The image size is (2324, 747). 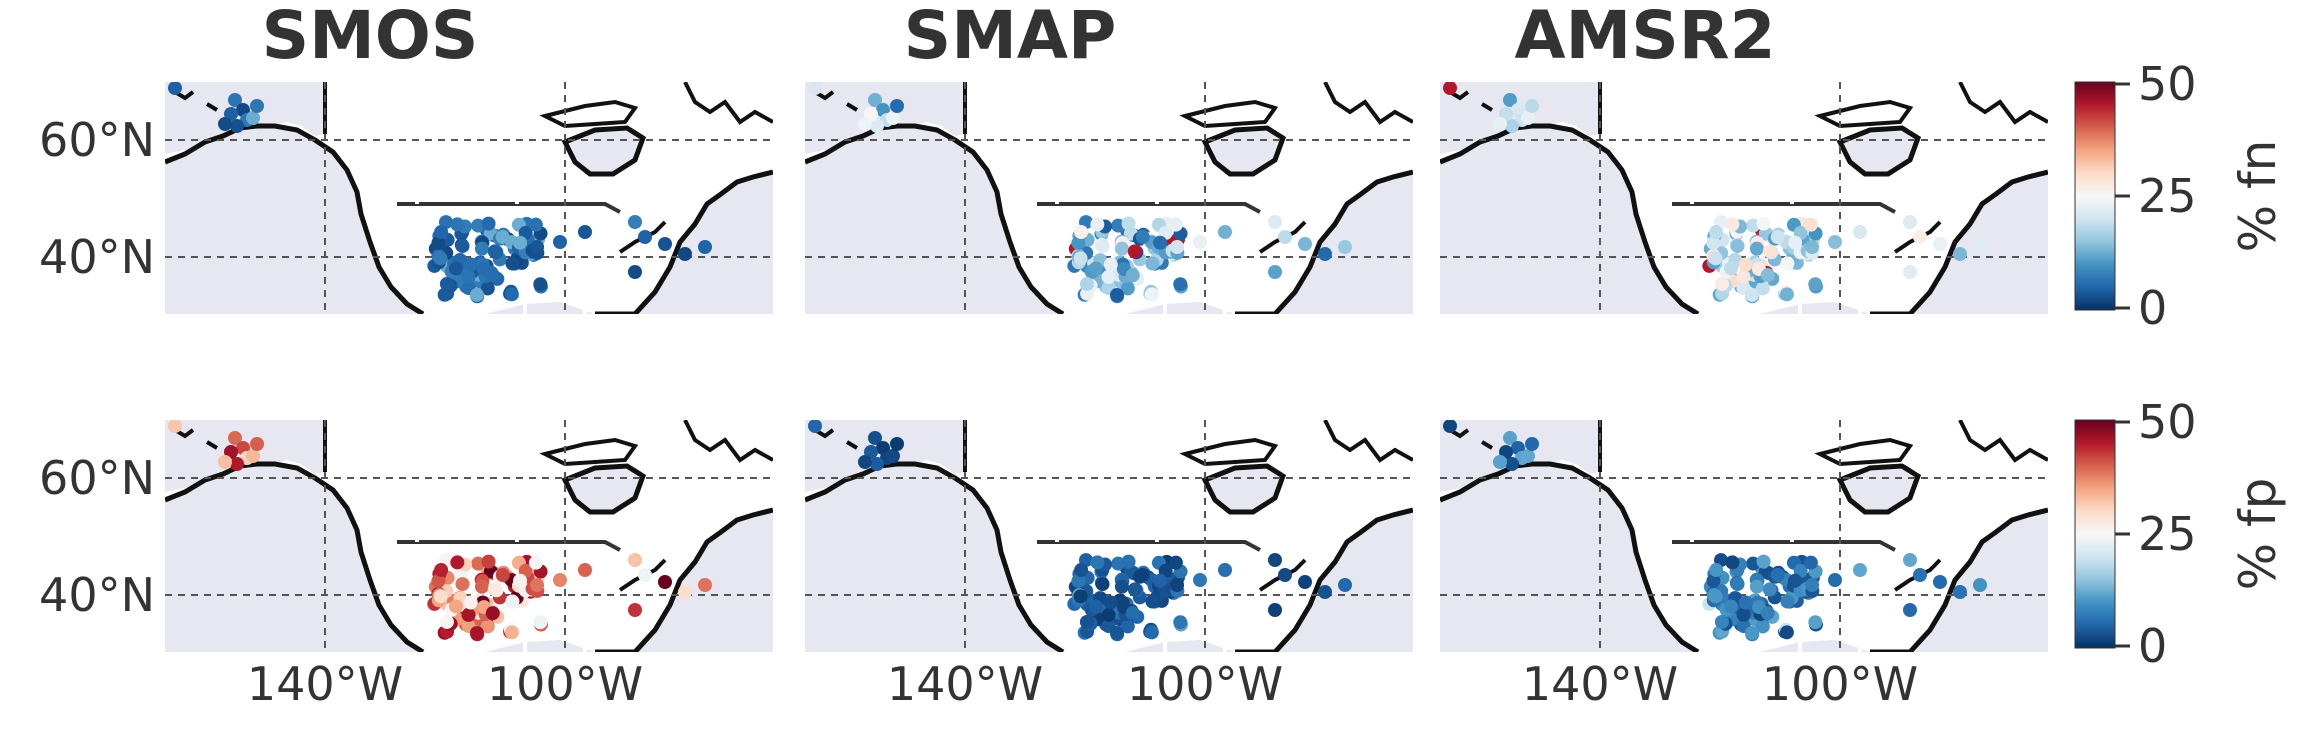 What do you see at coordinates (2258, 534) in the screenshot?
I see `colorbar-fp-label: % fp` at bounding box center [2258, 534].